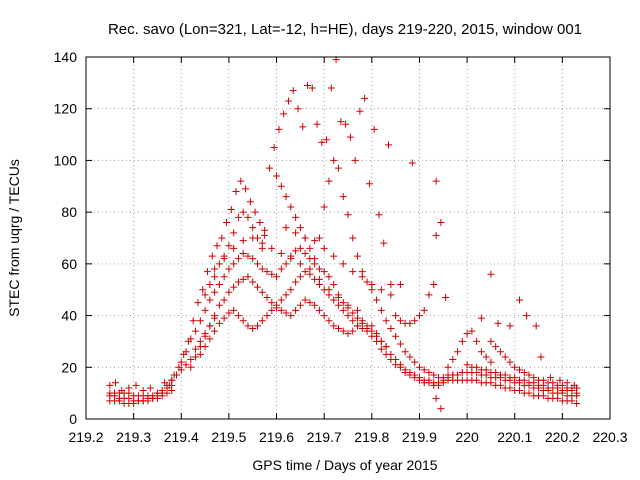 The width and height of the screenshot is (640, 480). What do you see at coordinates (85, 437) in the screenshot?
I see `x-tick-label: 219.2` at bounding box center [85, 437].